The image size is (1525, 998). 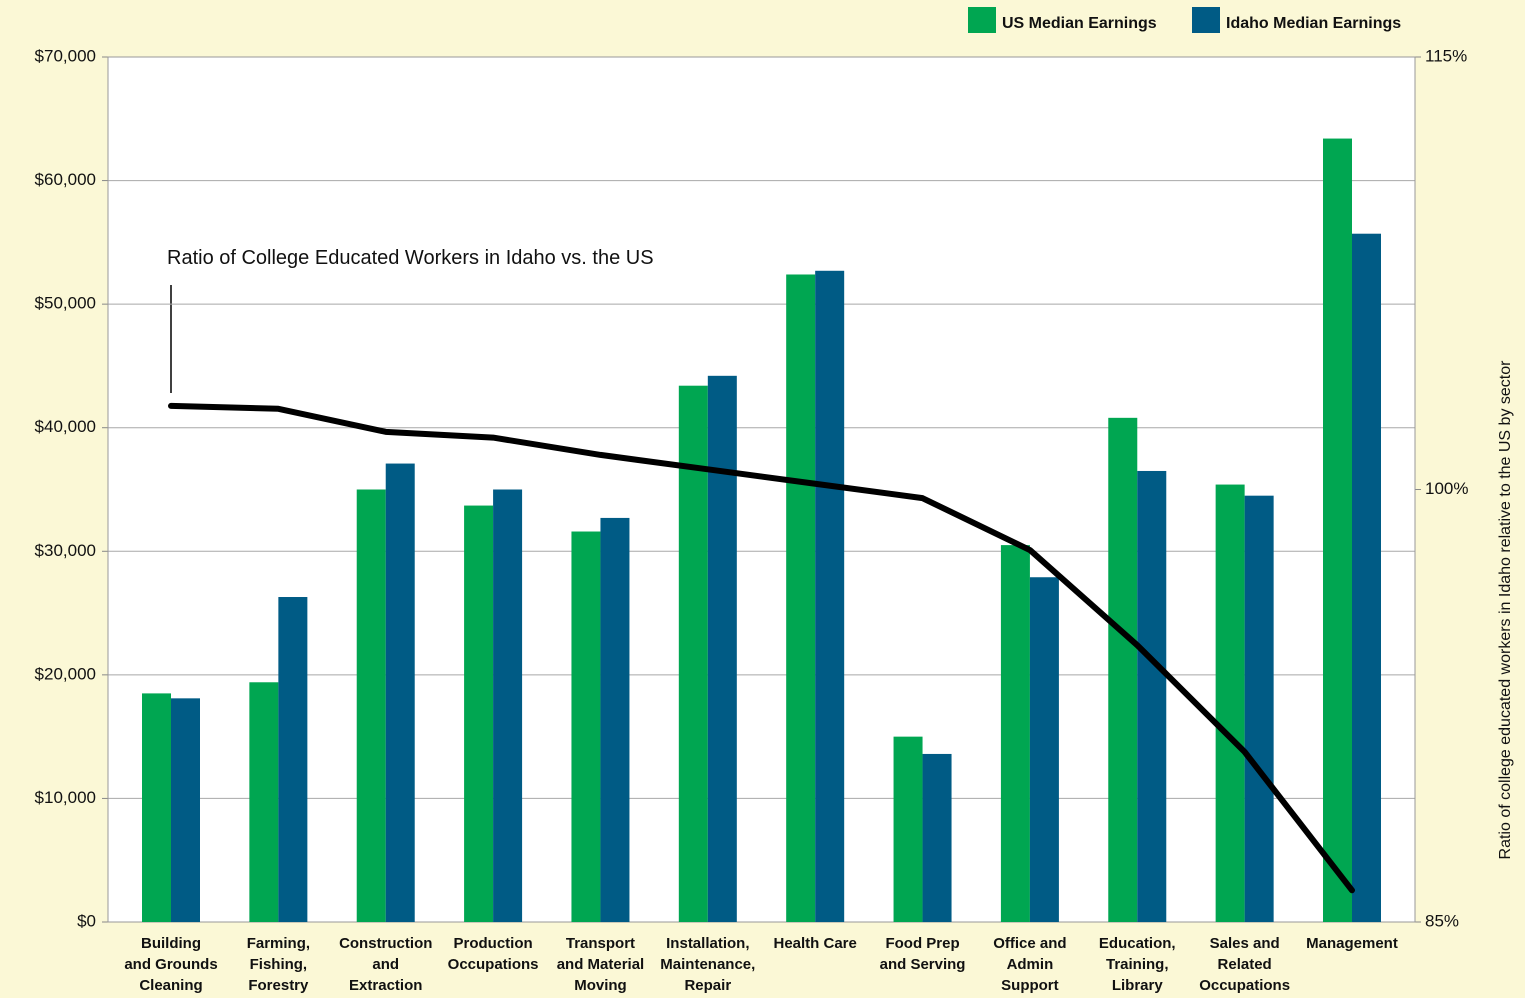 I want to click on x-tick-label: Installation, Maintenance, Repair, so click(x=707, y=964).